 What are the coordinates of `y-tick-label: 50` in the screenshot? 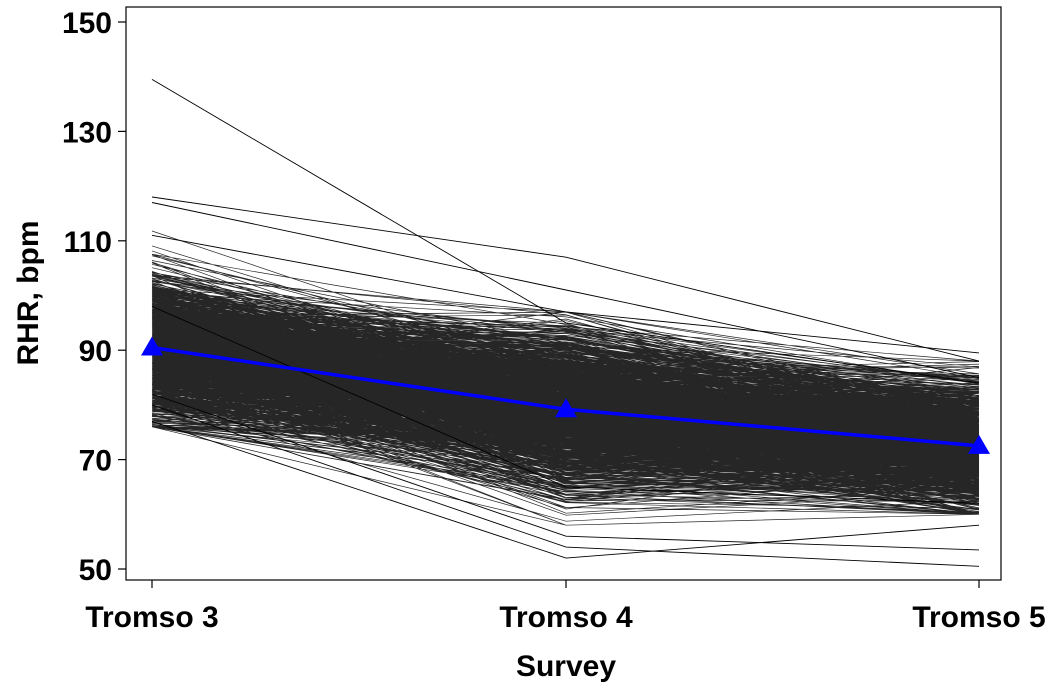 It's located at (95, 570).